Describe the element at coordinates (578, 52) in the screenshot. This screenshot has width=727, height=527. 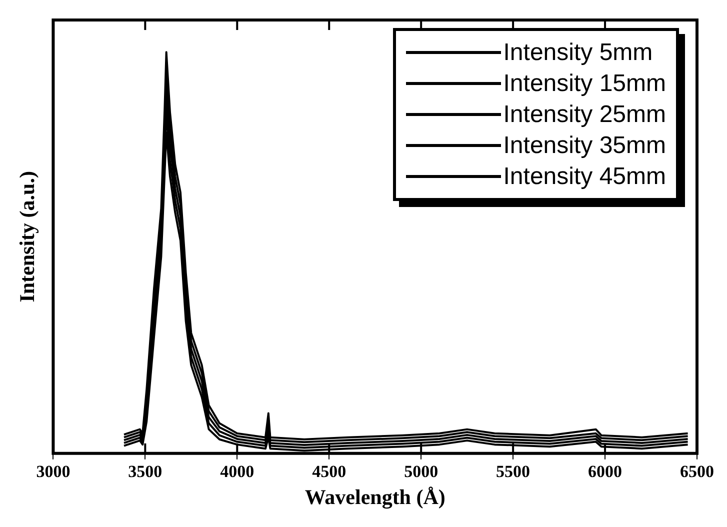
I see `legend-label: Intensity 5mm` at that location.